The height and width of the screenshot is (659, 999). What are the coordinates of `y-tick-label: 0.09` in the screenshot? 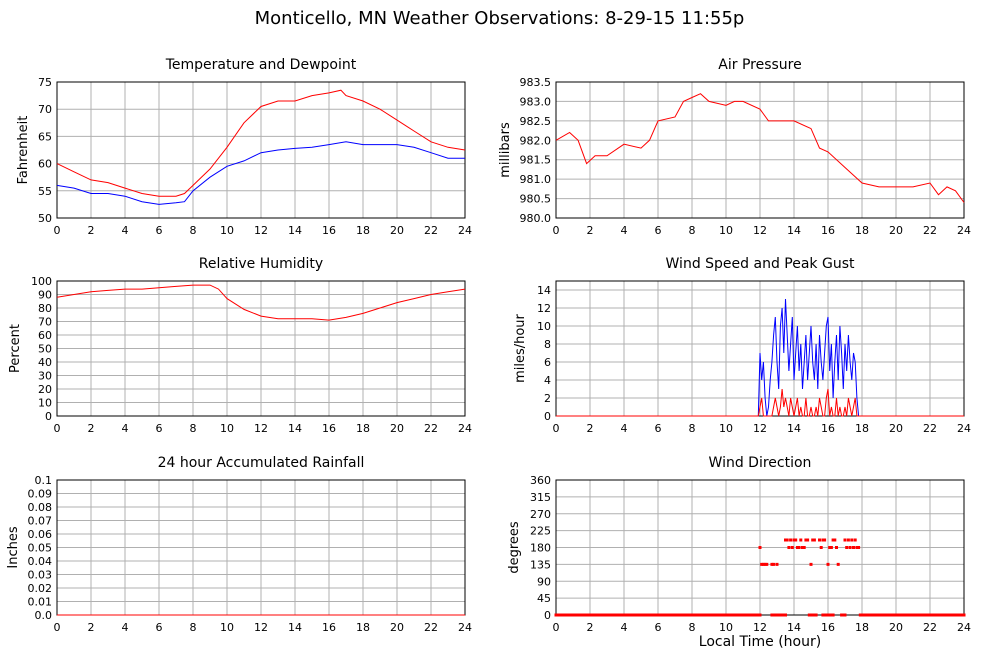 It's located at (40, 494).